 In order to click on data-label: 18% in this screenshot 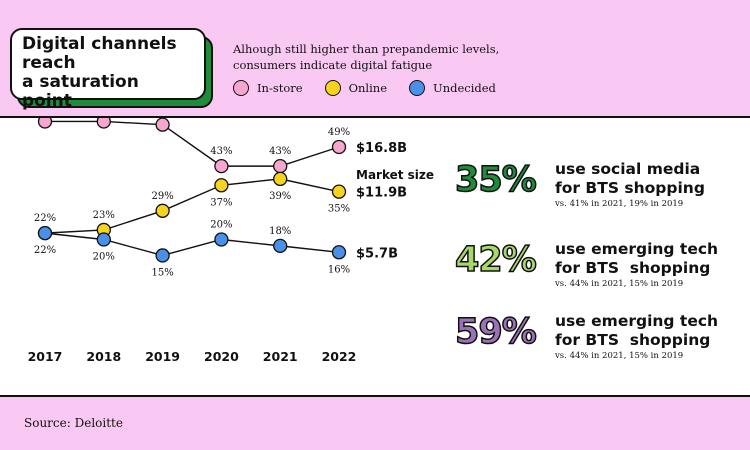, I will do `click(280, 231)`.